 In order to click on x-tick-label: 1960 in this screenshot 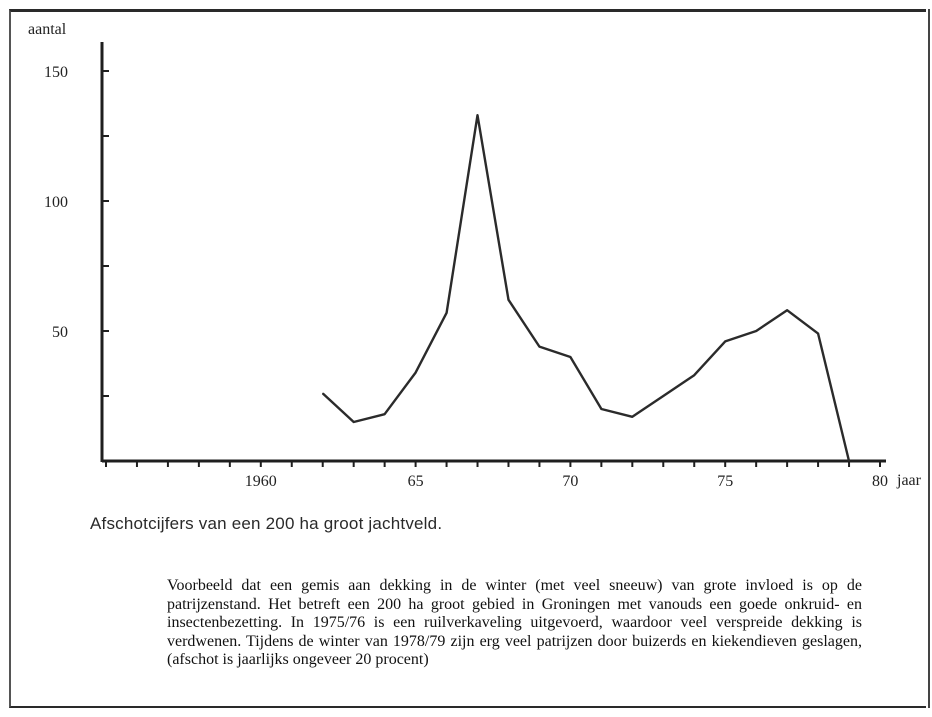, I will do `click(261, 481)`.